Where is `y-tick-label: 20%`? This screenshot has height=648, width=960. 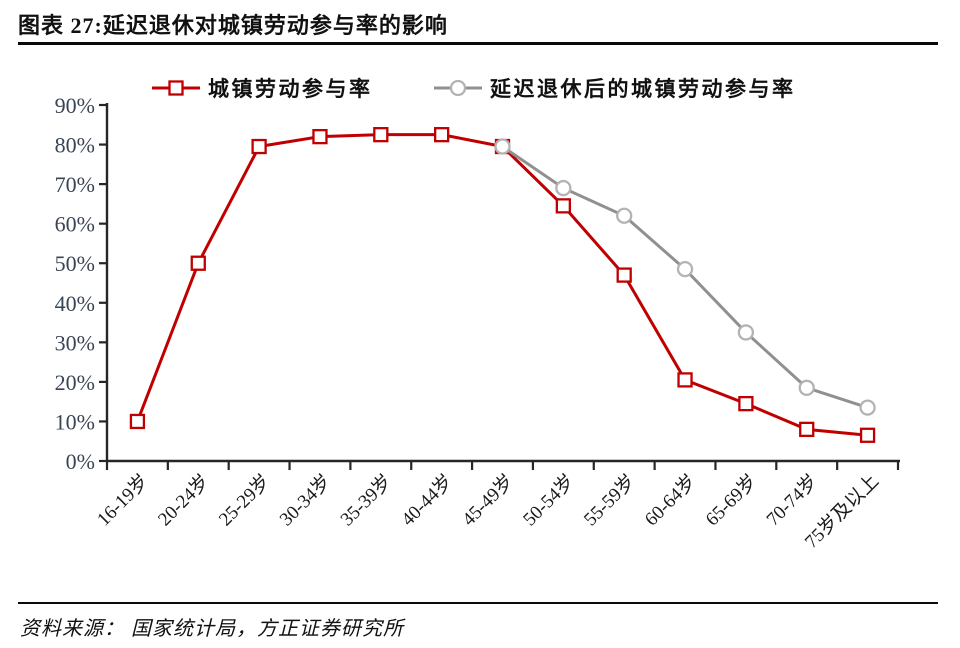
y-tick-label: 20% is located at coordinates (75, 382).